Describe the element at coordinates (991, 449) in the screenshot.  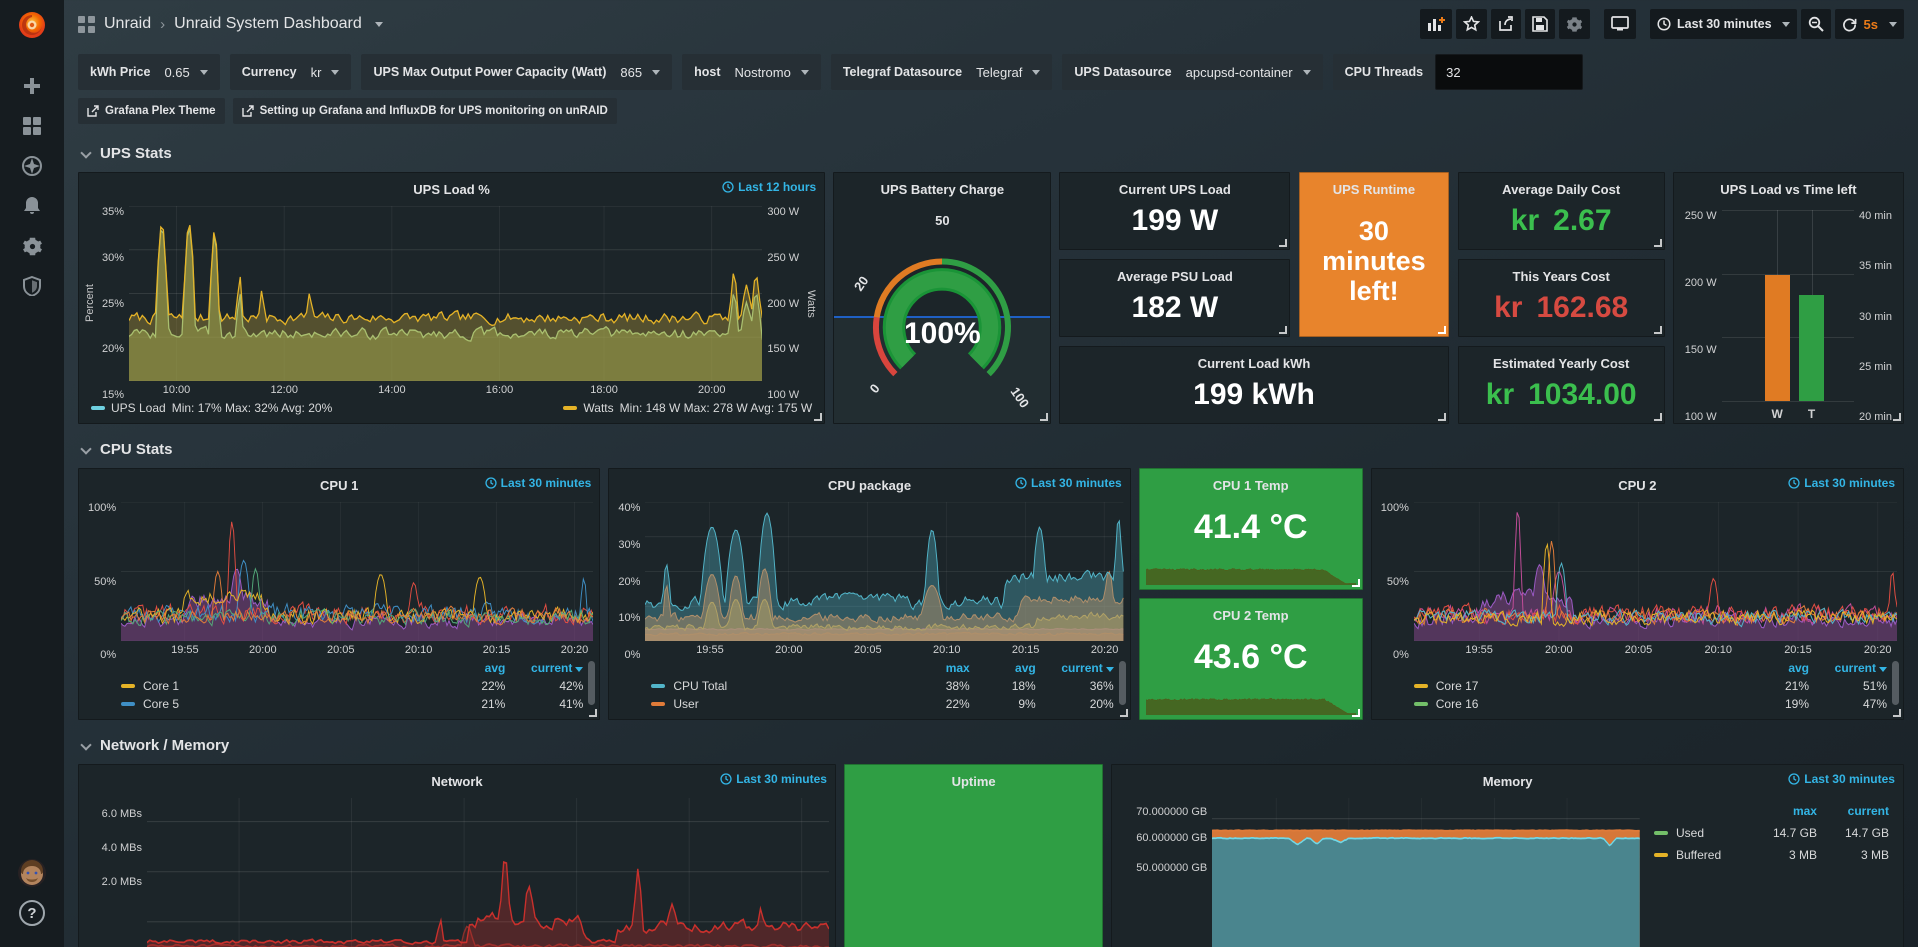
I see `section-cpu-stats: CPU Stats` at that location.